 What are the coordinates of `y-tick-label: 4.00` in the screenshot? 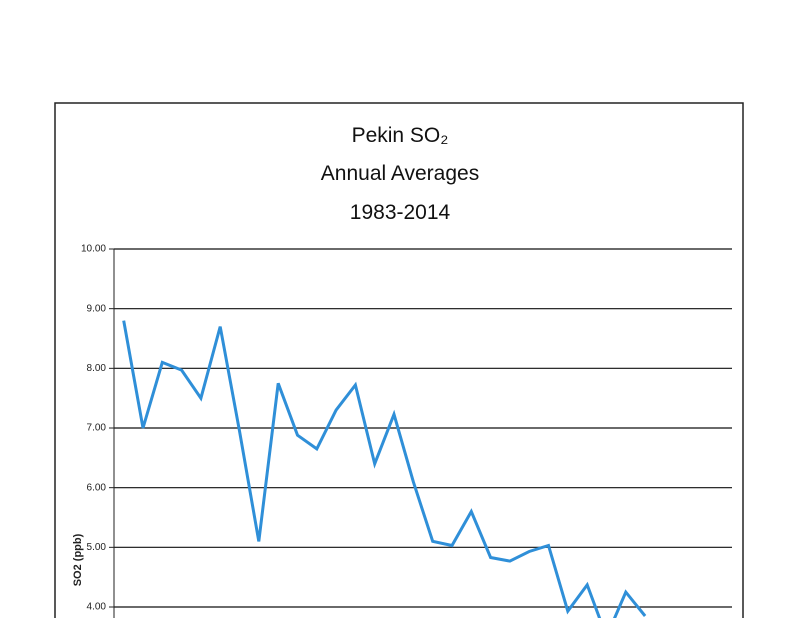 It's located at (97, 607).